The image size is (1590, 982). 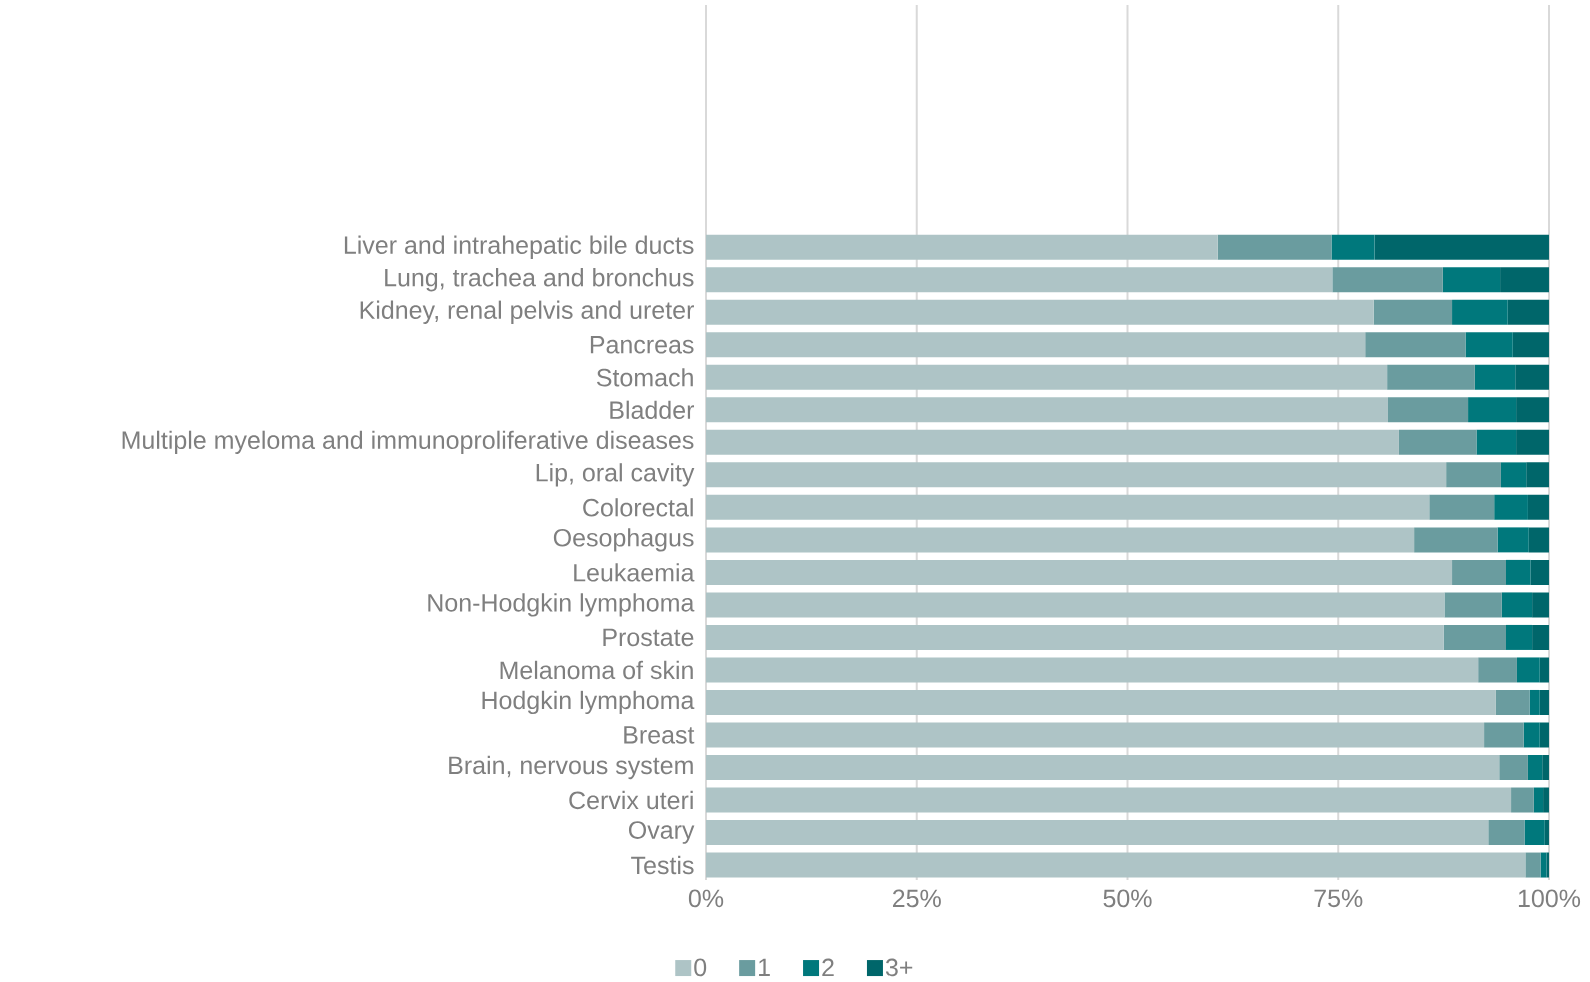 I want to click on y-tick-label: Breast, so click(x=659, y=735).